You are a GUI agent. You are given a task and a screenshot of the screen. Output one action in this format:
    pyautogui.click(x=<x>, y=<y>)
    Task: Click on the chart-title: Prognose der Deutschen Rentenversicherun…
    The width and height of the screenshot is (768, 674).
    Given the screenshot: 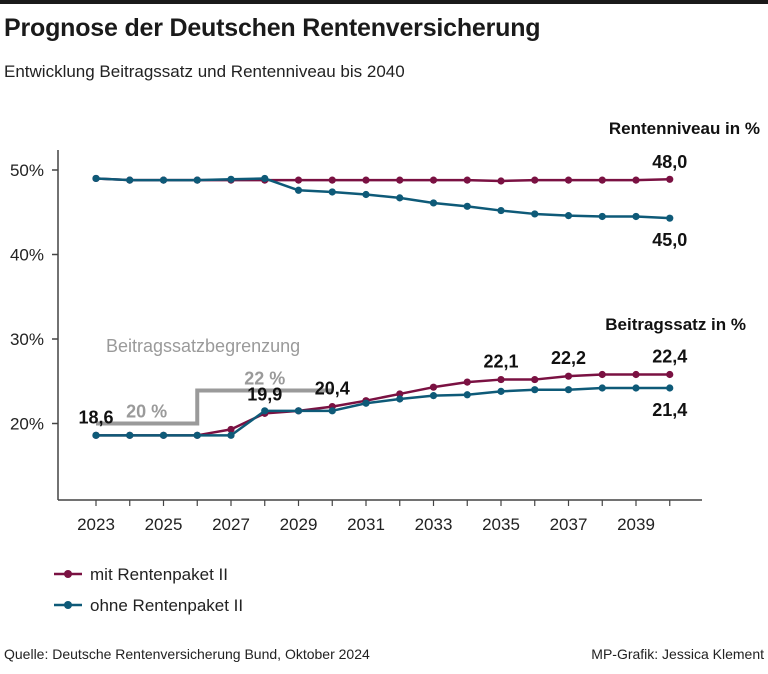 What is the action you would take?
    pyautogui.click(x=272, y=28)
    